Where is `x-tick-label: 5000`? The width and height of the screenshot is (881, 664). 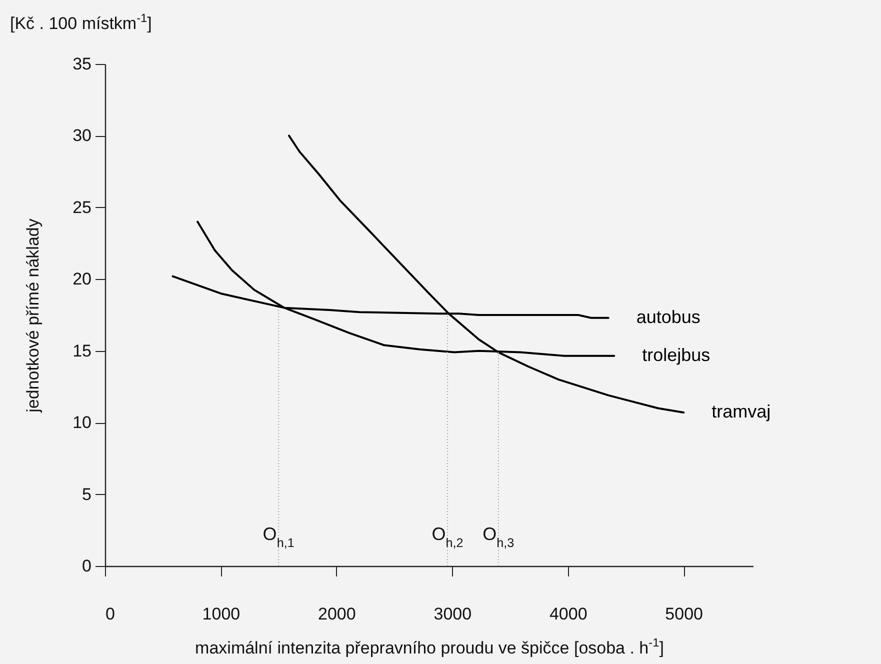
x-tick-label: 5000 is located at coordinates (684, 614).